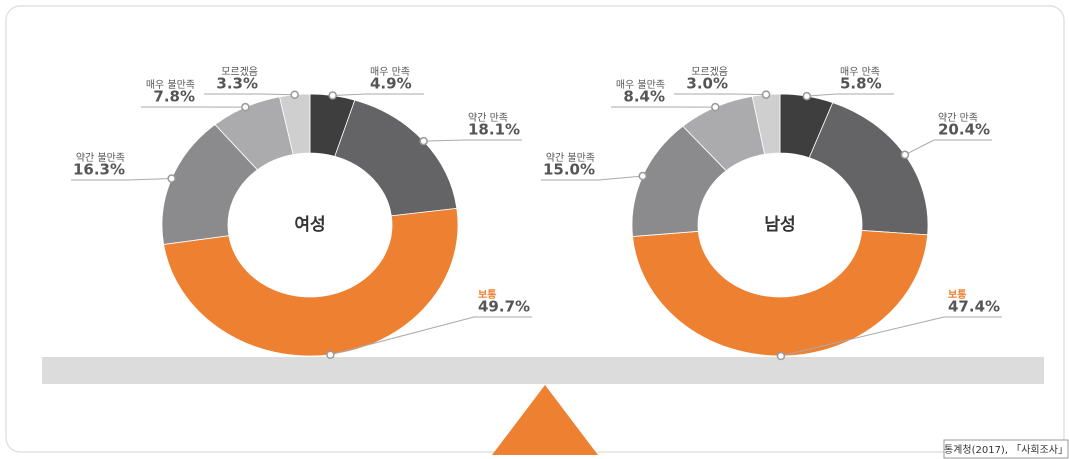 The width and height of the screenshot is (1069, 459). I want to click on value-label: 16.3%, so click(99, 170).